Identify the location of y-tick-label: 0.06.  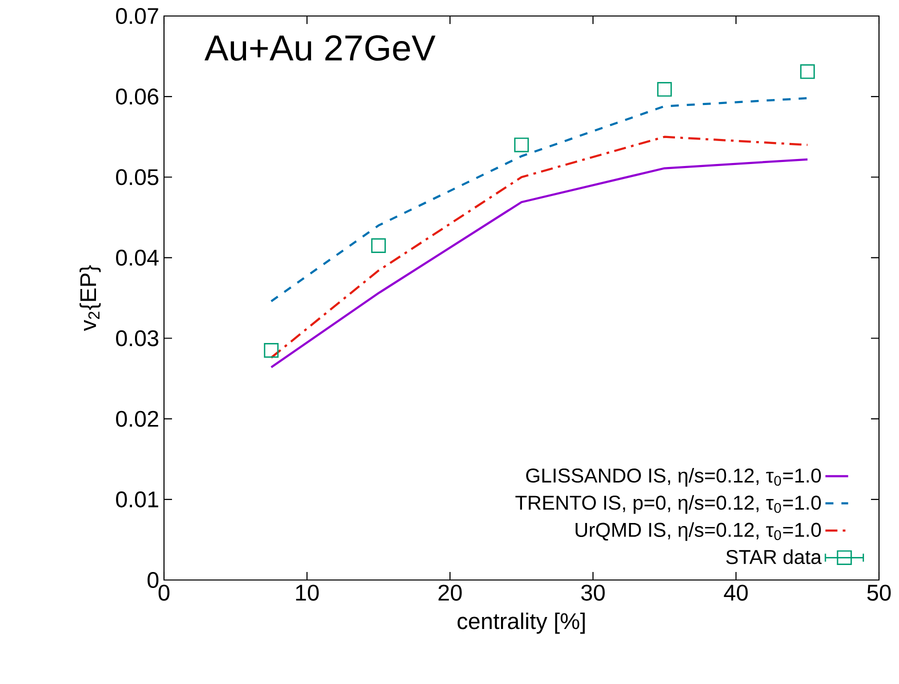
(137, 96).